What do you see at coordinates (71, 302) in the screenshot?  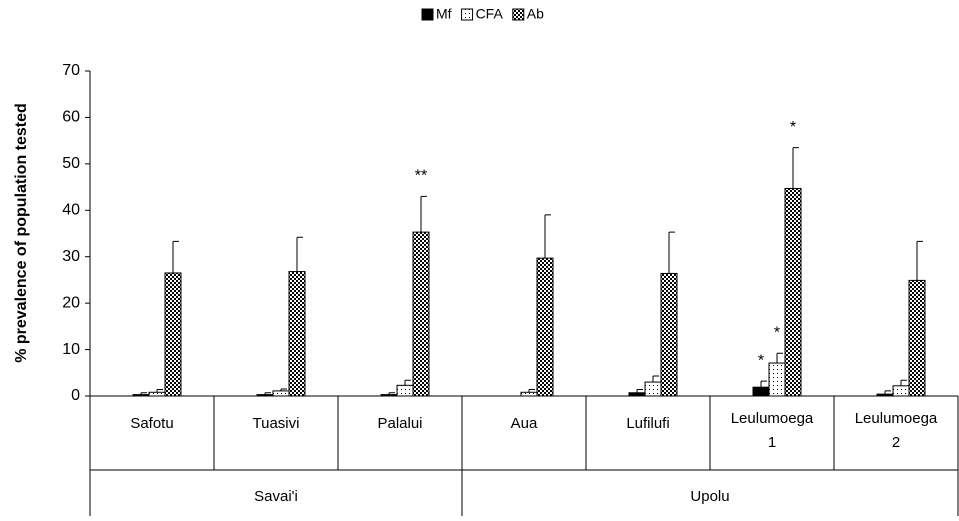 I see `y-tick-label: 20` at bounding box center [71, 302].